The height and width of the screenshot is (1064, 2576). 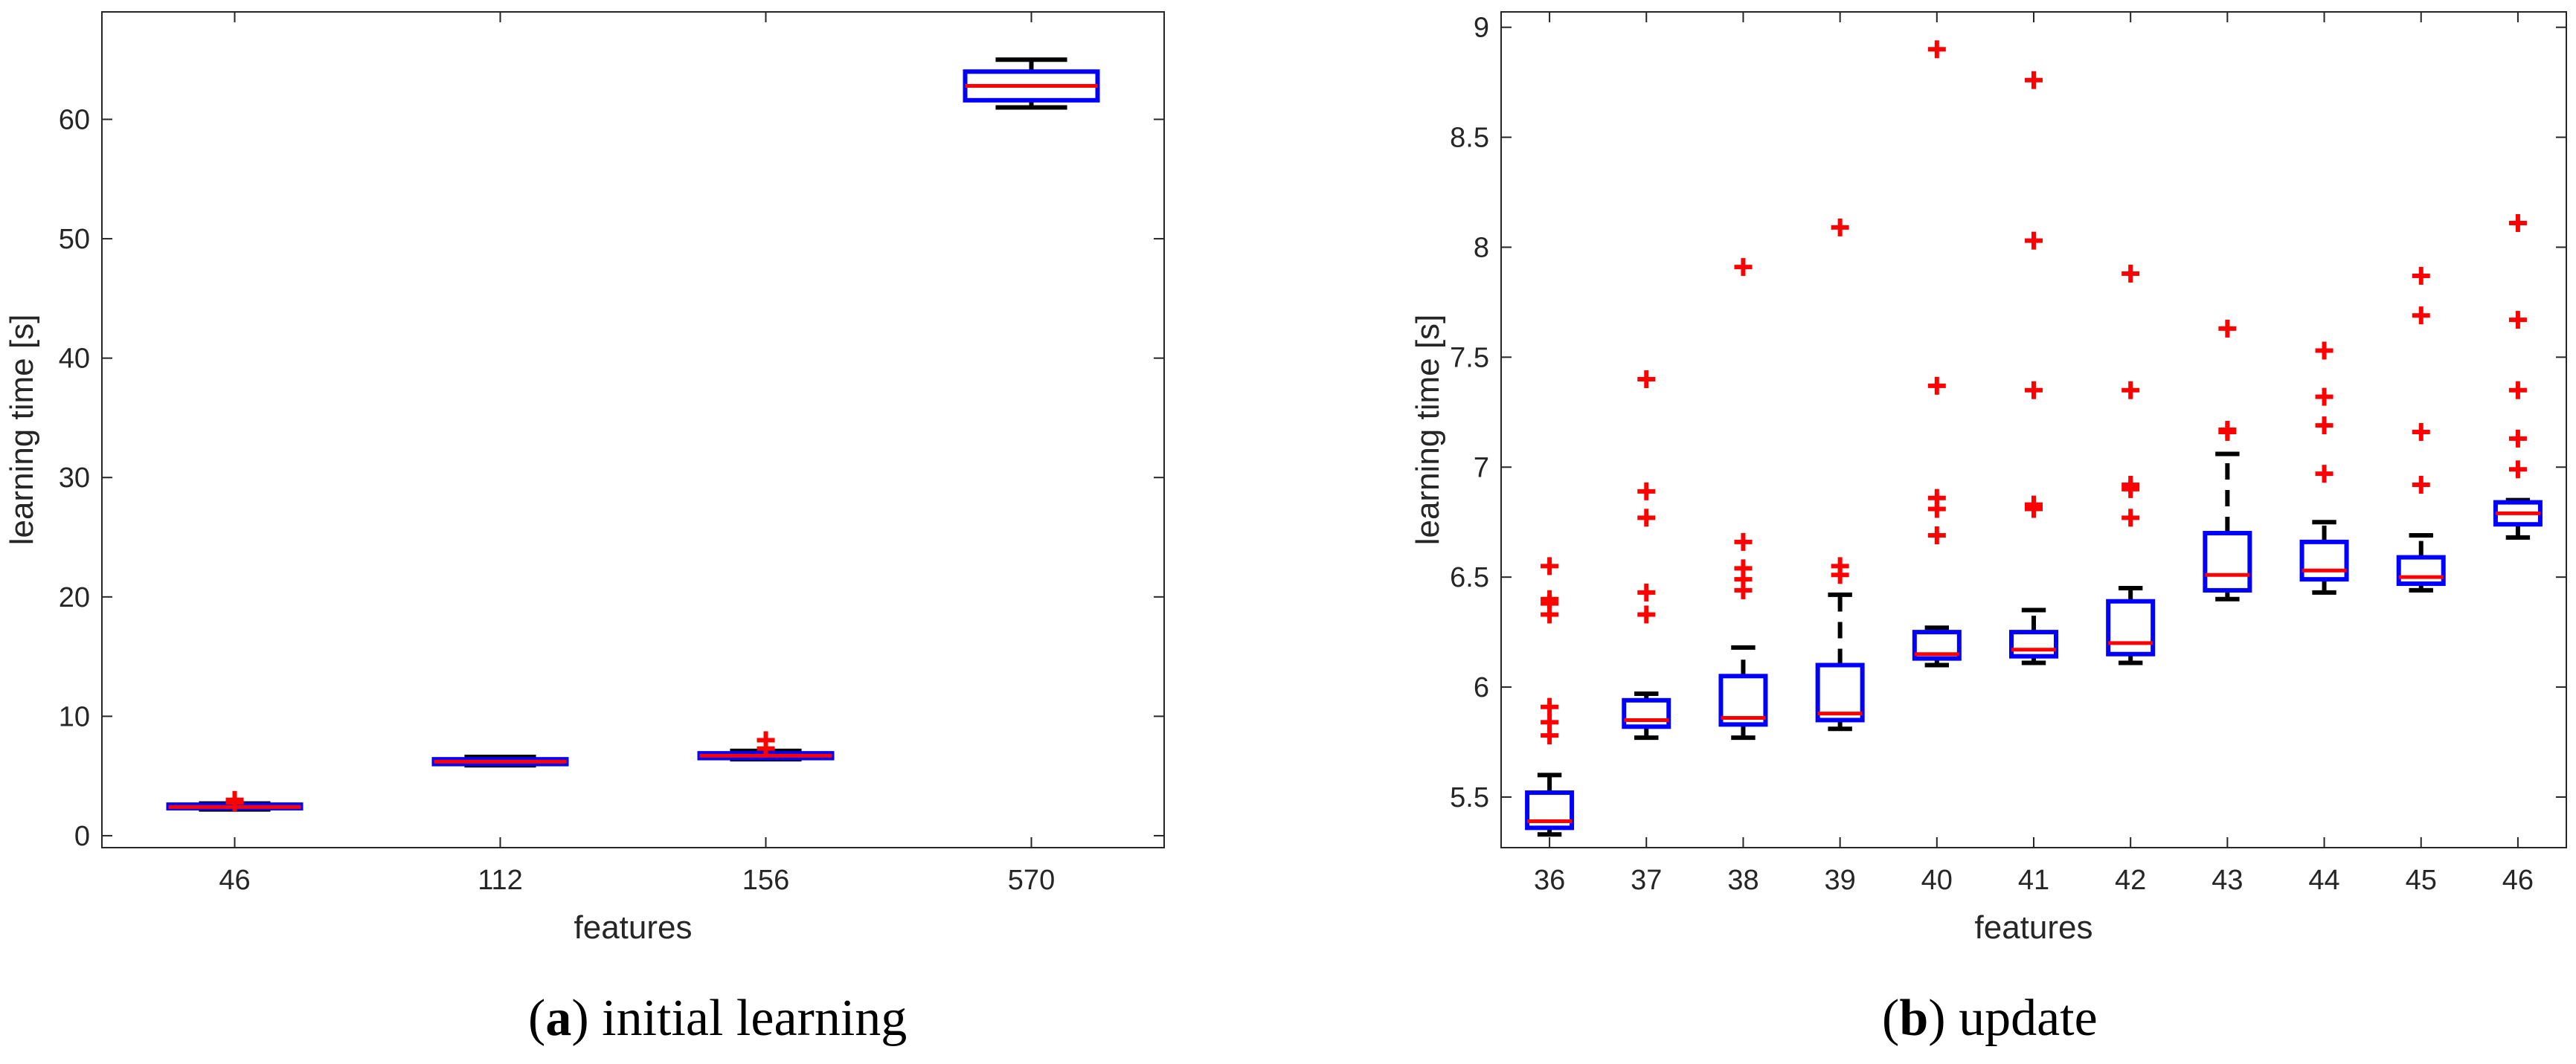 I want to click on x-tick-label: 43, so click(x=2227, y=880).